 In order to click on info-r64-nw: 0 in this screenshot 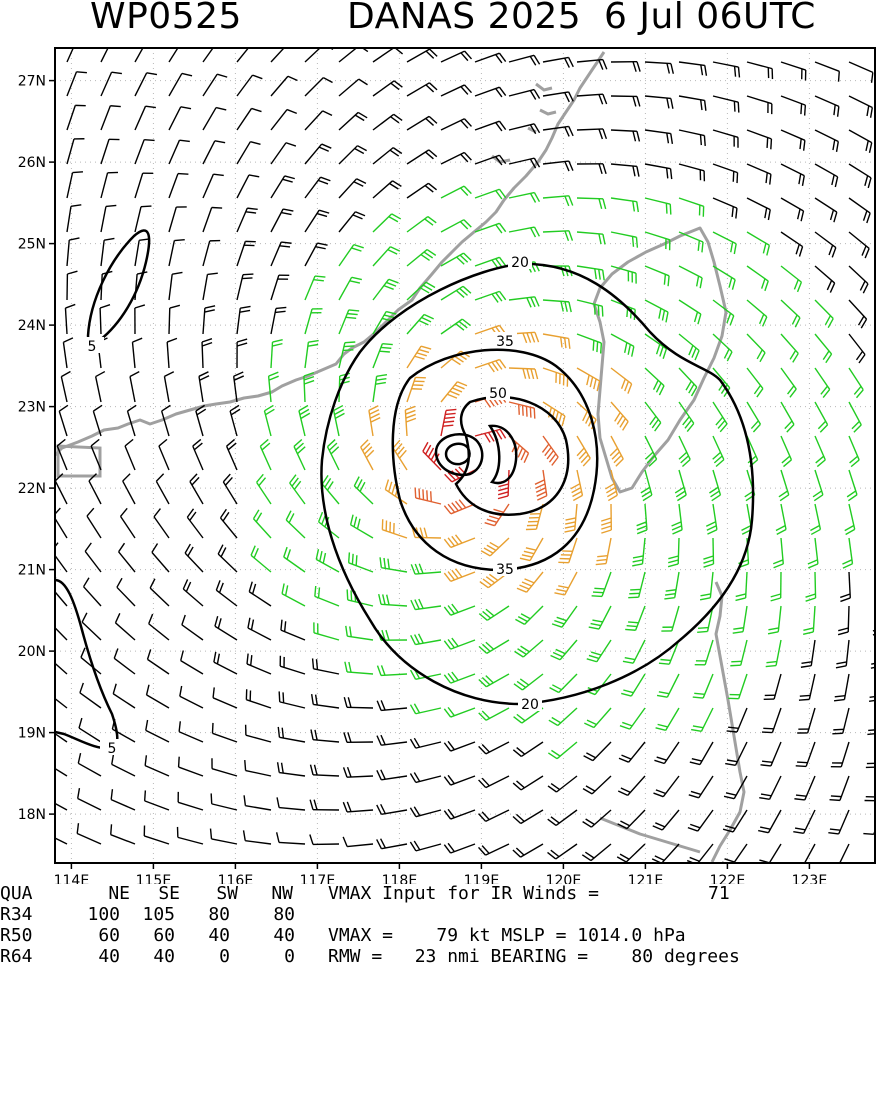, I will do `click(270, 957)`.